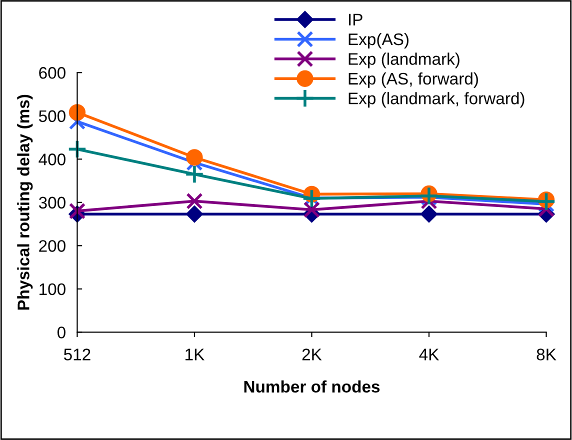  I want to click on y-tick-label: 300, so click(52, 202).